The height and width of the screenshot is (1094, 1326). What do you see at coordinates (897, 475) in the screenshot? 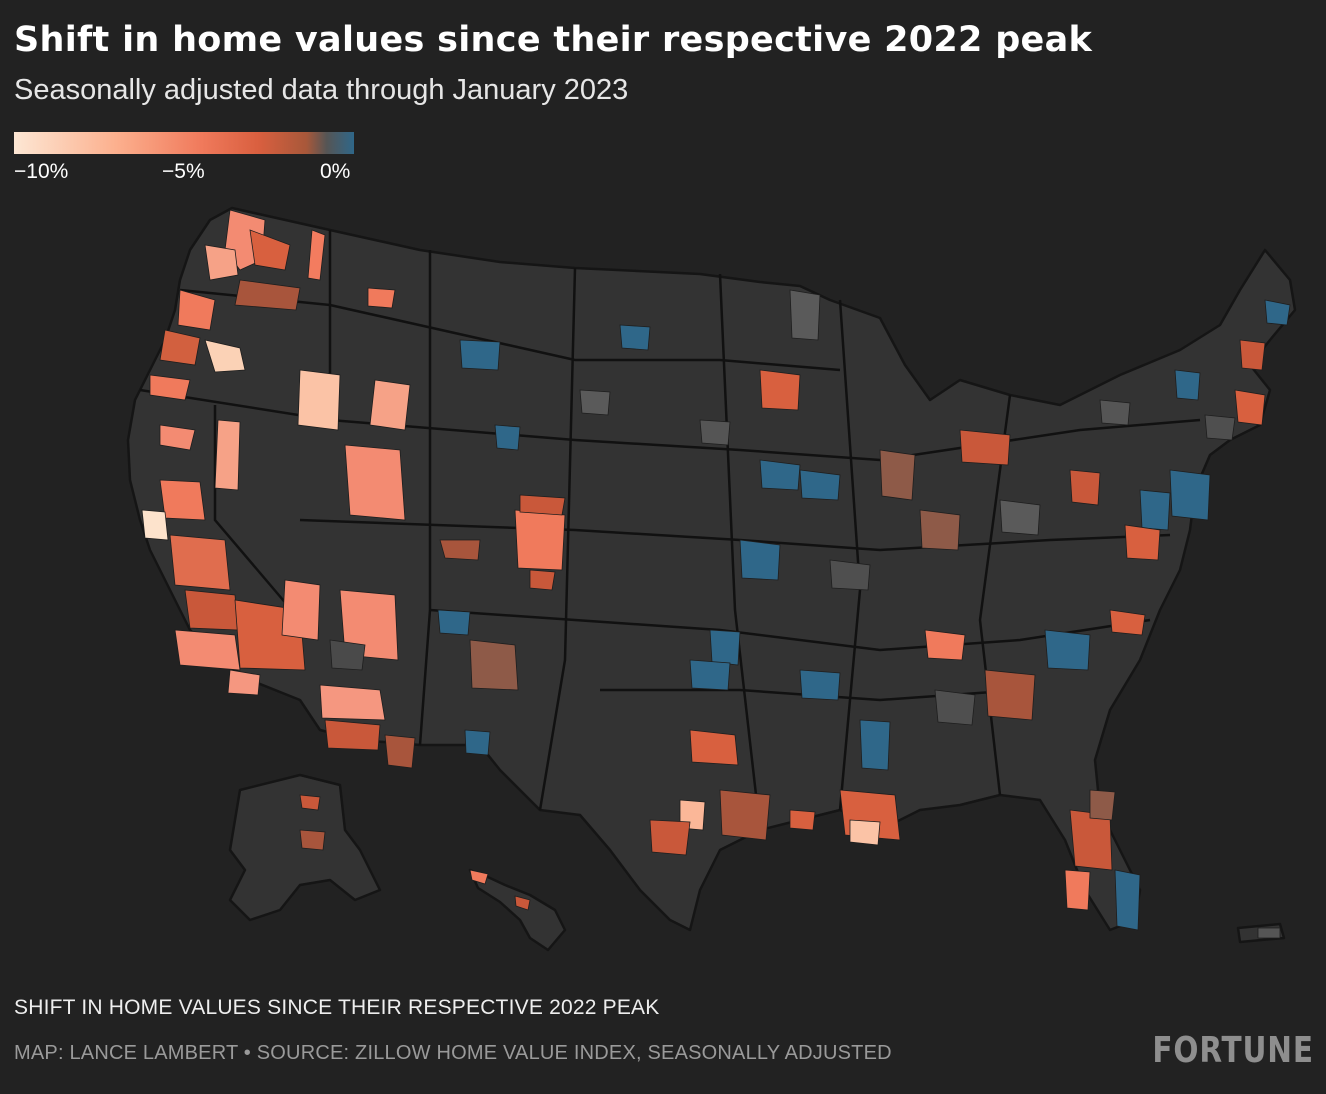
I see `metro-chicago` at bounding box center [897, 475].